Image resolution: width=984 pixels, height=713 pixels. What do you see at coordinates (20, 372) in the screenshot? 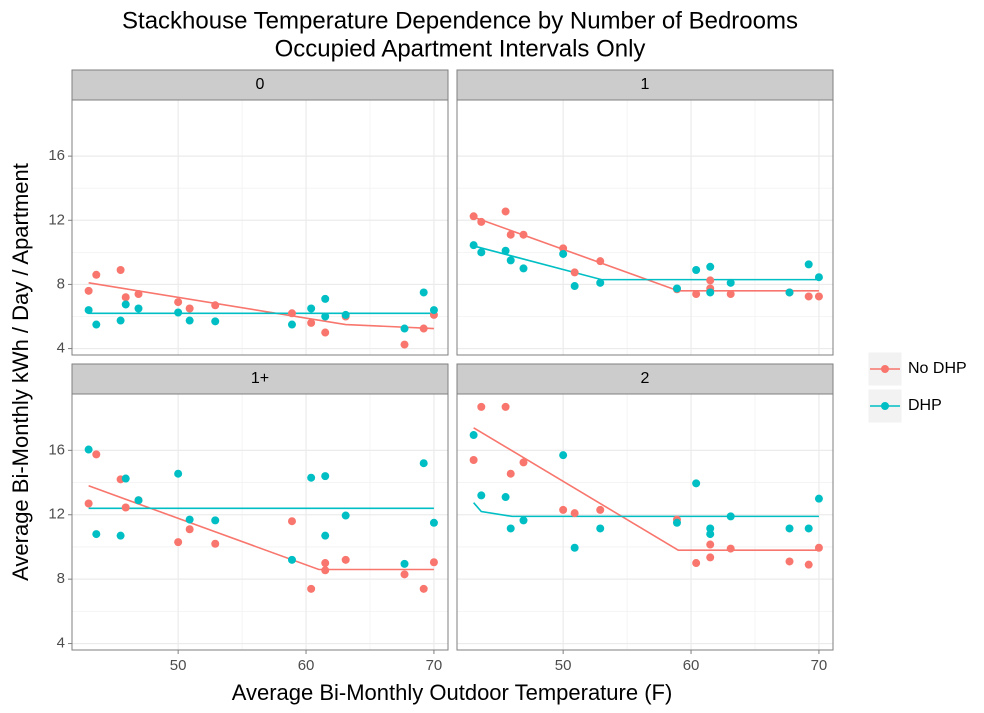
I see `y-axis-label: Average Bi-Monthly kWh / Day / Apartment` at bounding box center [20, 372].